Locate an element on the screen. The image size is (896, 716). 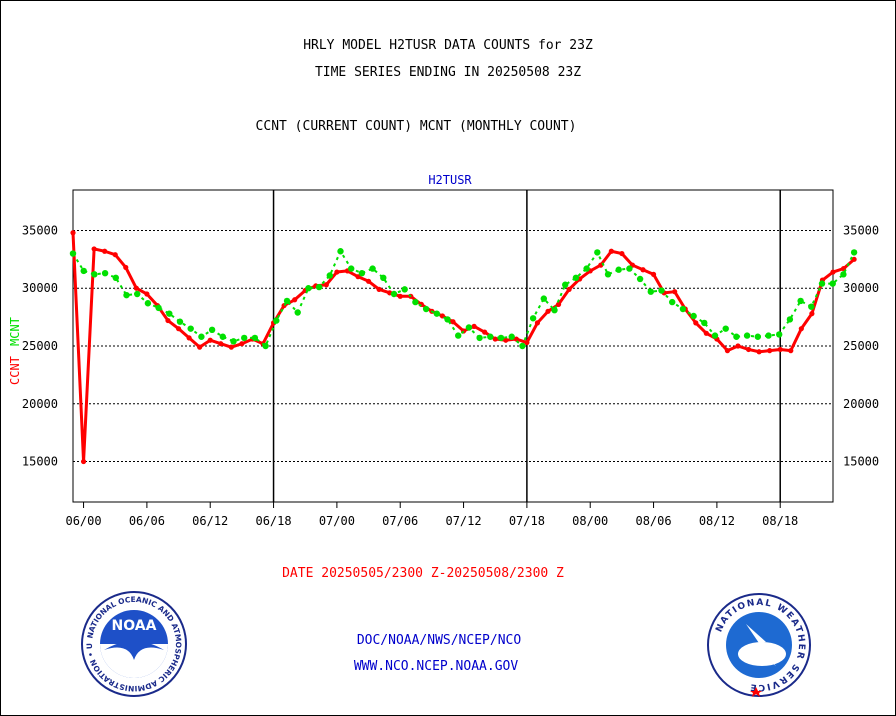
x-tick-label-1: 06/06 is located at coordinates (147, 521).